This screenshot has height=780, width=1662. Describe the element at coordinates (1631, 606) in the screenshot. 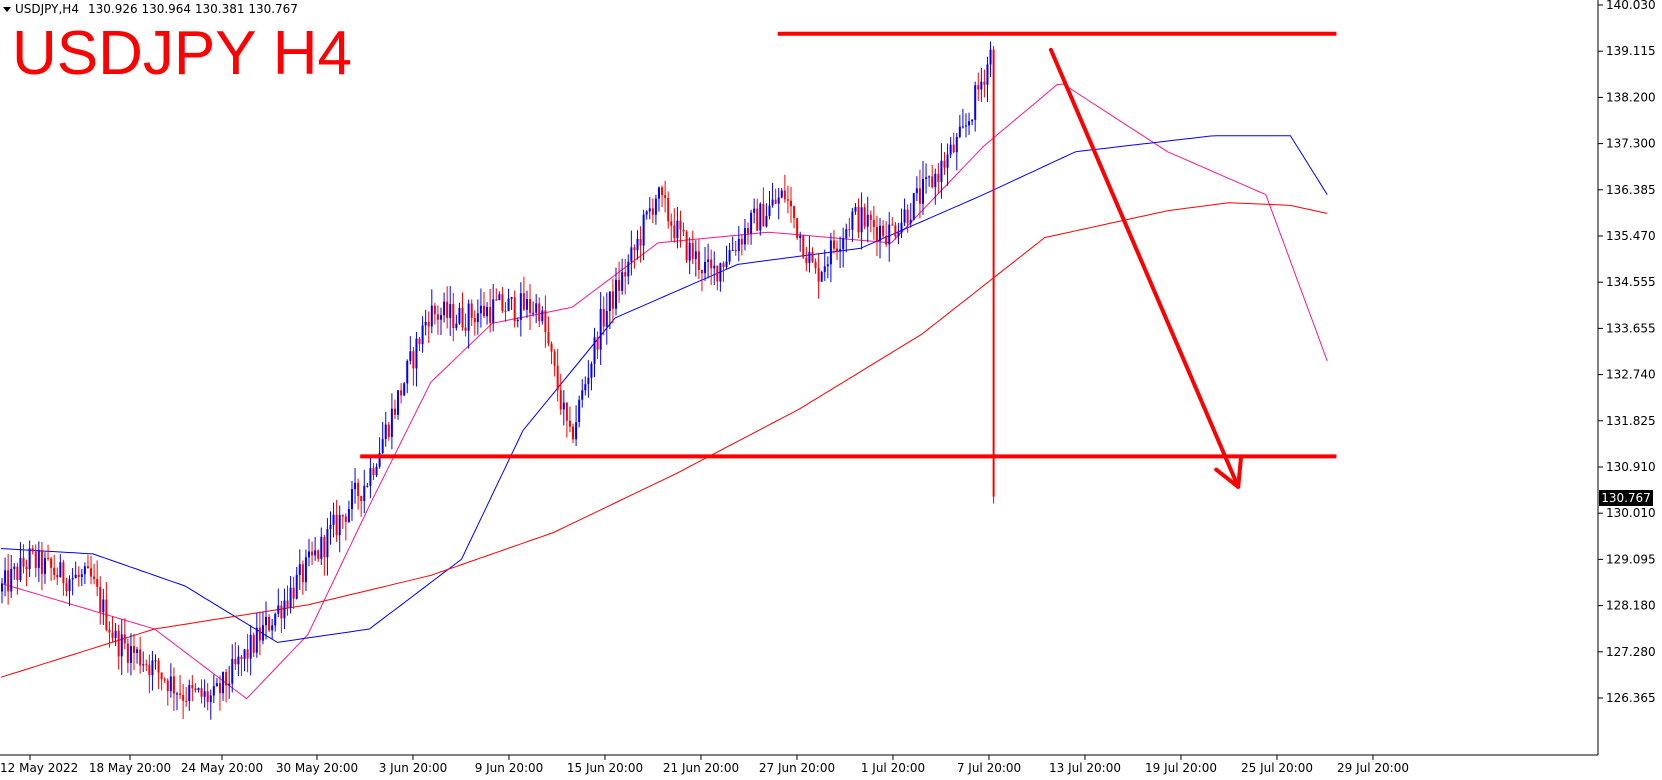

I see `y-tick-label: 128.180` at that location.